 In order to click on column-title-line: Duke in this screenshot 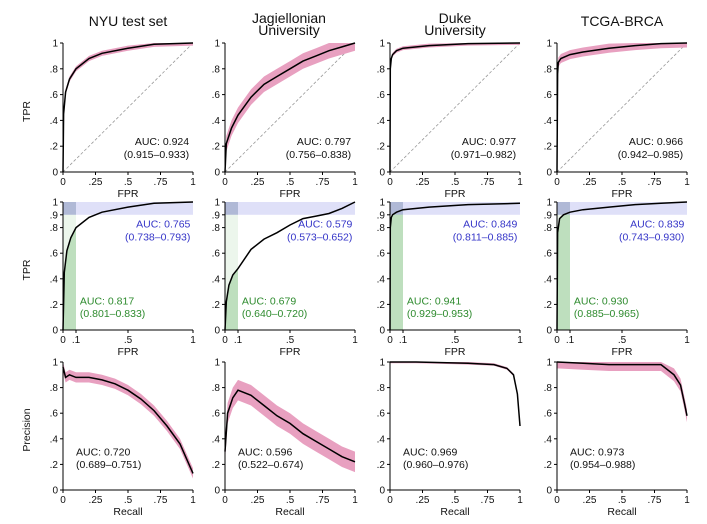, I will do `click(455, 18)`.